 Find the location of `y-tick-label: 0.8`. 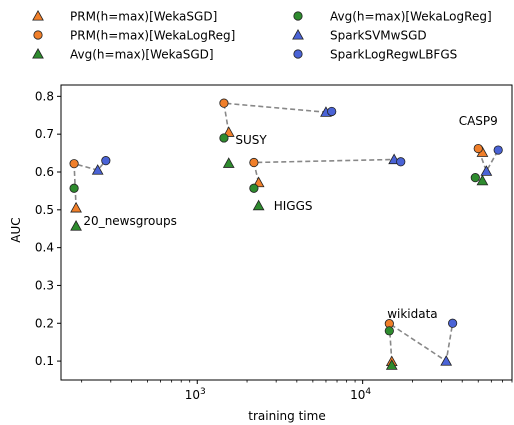

y-tick-label: 0.8 is located at coordinates (44, 96).